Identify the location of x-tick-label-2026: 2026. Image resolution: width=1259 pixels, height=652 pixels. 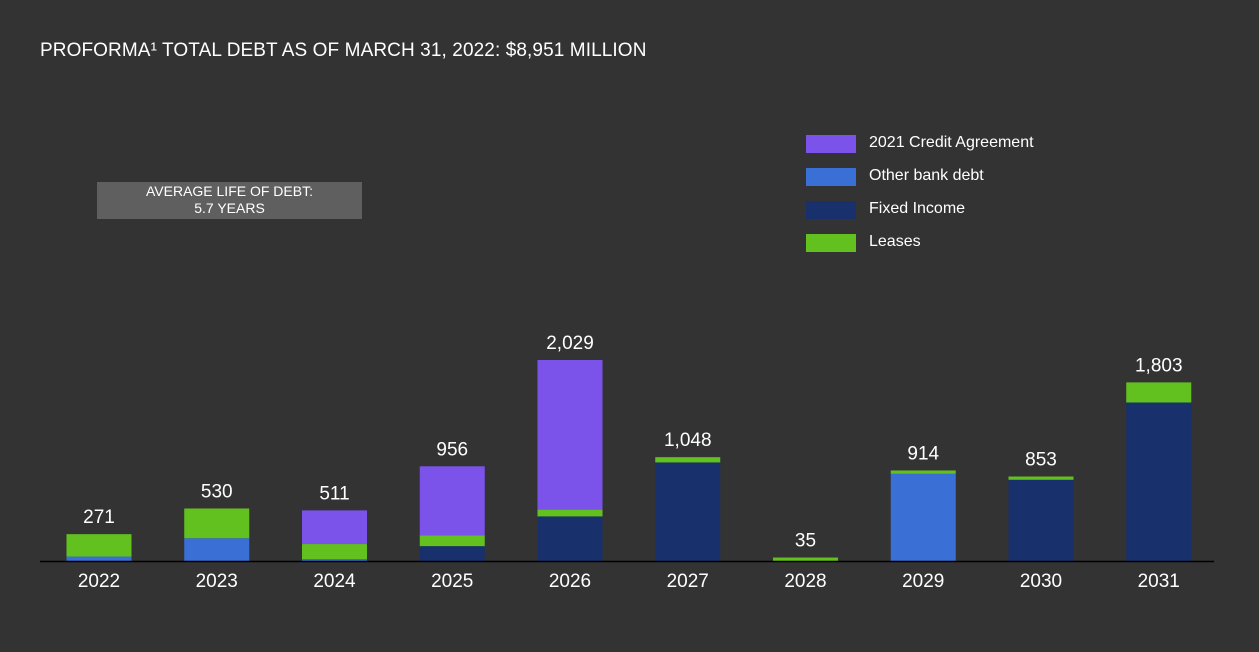
(570, 581).